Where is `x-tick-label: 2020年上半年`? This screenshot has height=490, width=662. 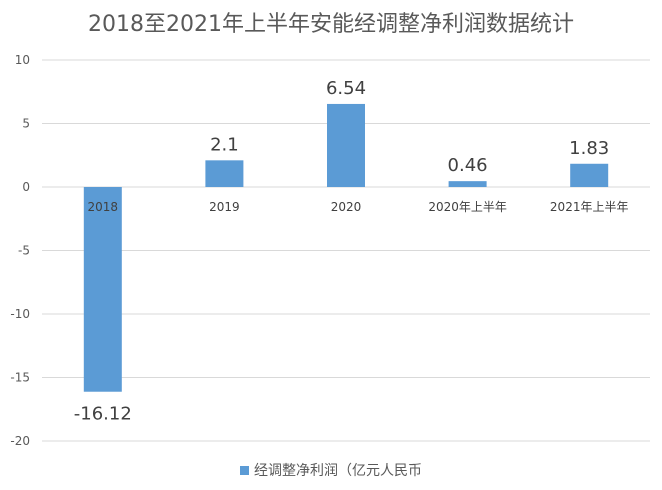 x-tick-label: 2020年上半年 is located at coordinates (467, 207).